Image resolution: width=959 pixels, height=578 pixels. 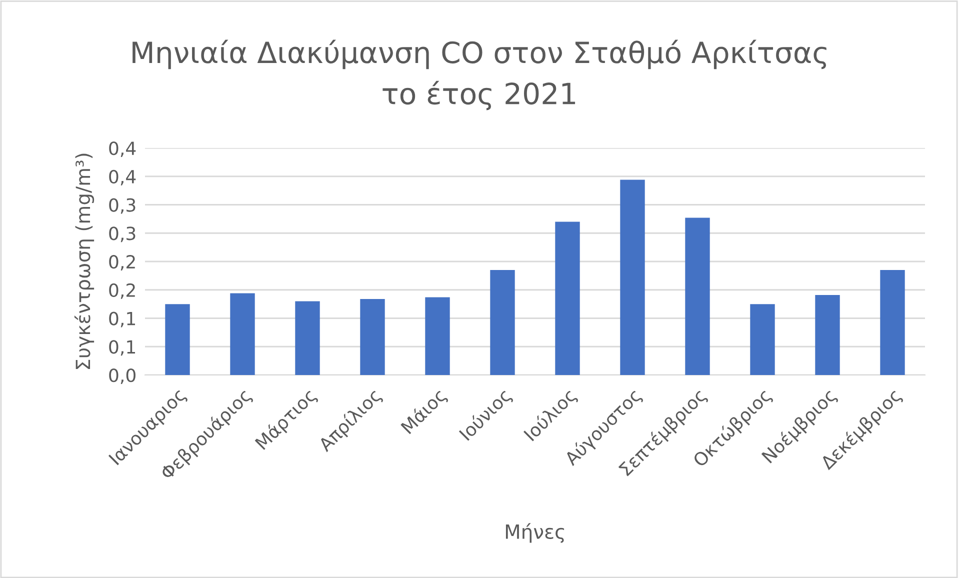 I want to click on chart-title: Μηνιαία Διακύμανση CO στον Σταθμό Αρκίτσας το έτος 2021, so click(x=479, y=75).